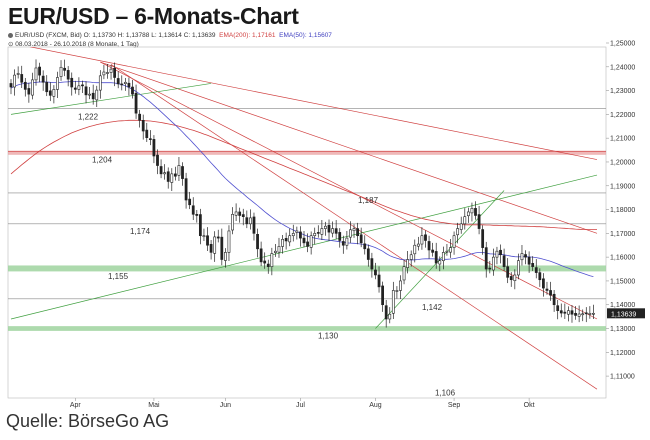 This screenshot has height=440, width=650. What do you see at coordinates (305, 35) in the screenshot?
I see `ema50-legend: EMA(50): 1,15607` at bounding box center [305, 35].